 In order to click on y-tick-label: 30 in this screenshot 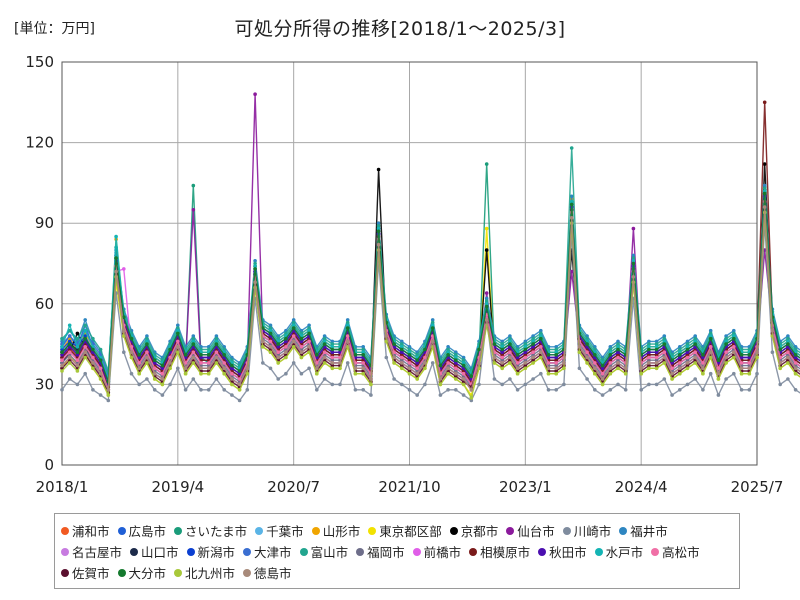, I will do `click(44, 384)`.